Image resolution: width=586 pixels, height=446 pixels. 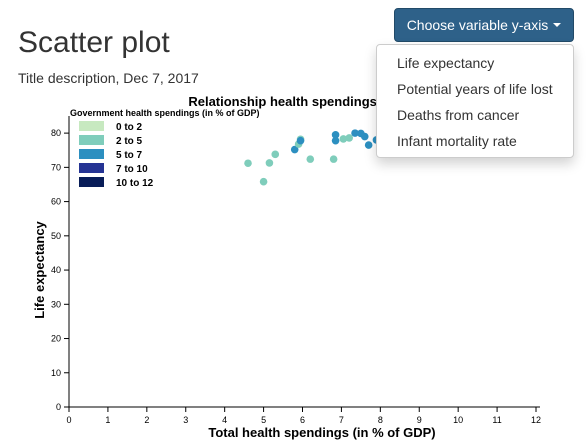 I want to click on y-tick-label: 60, so click(x=56, y=202).